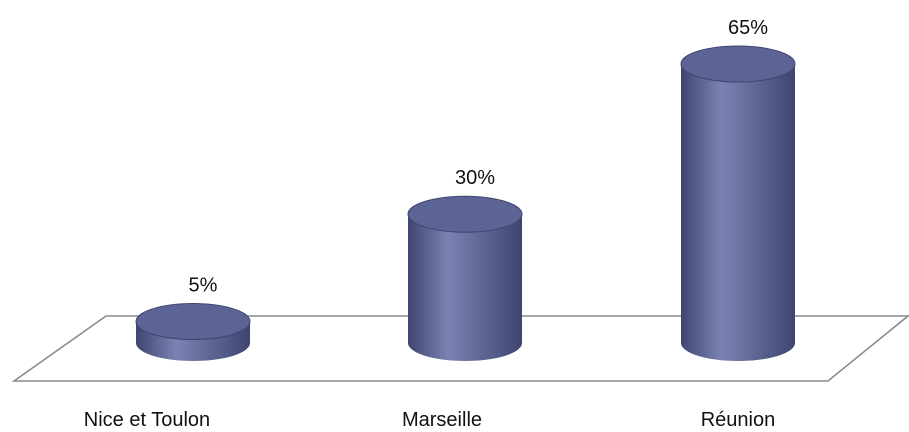 The width and height of the screenshot is (909, 432). I want to click on value-label-2: 65%, so click(748, 28).